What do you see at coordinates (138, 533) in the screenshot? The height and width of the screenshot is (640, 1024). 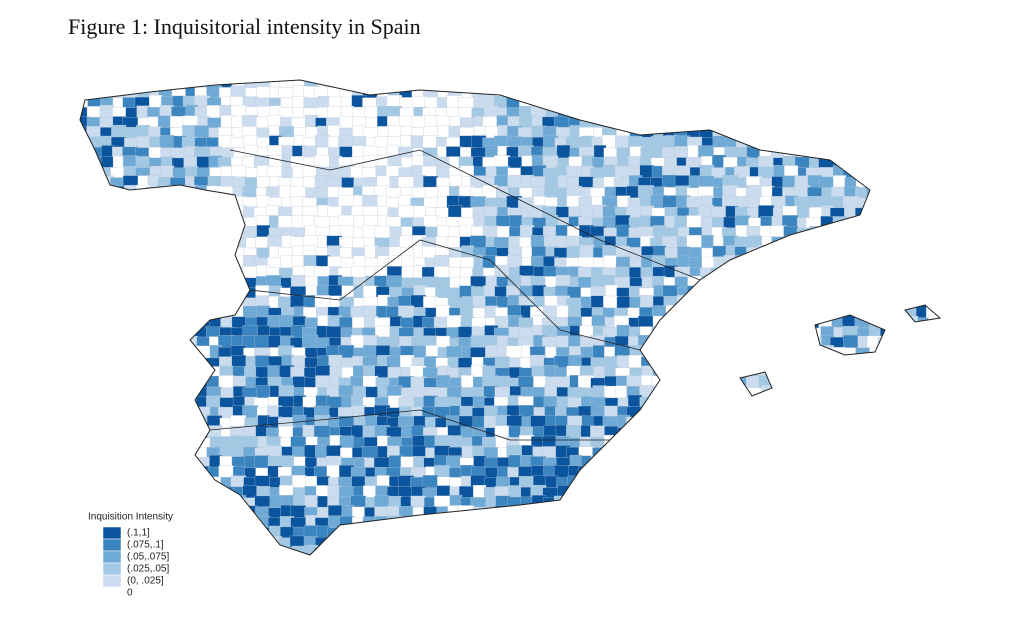 I see `legend-label: (.1,1]` at bounding box center [138, 533].